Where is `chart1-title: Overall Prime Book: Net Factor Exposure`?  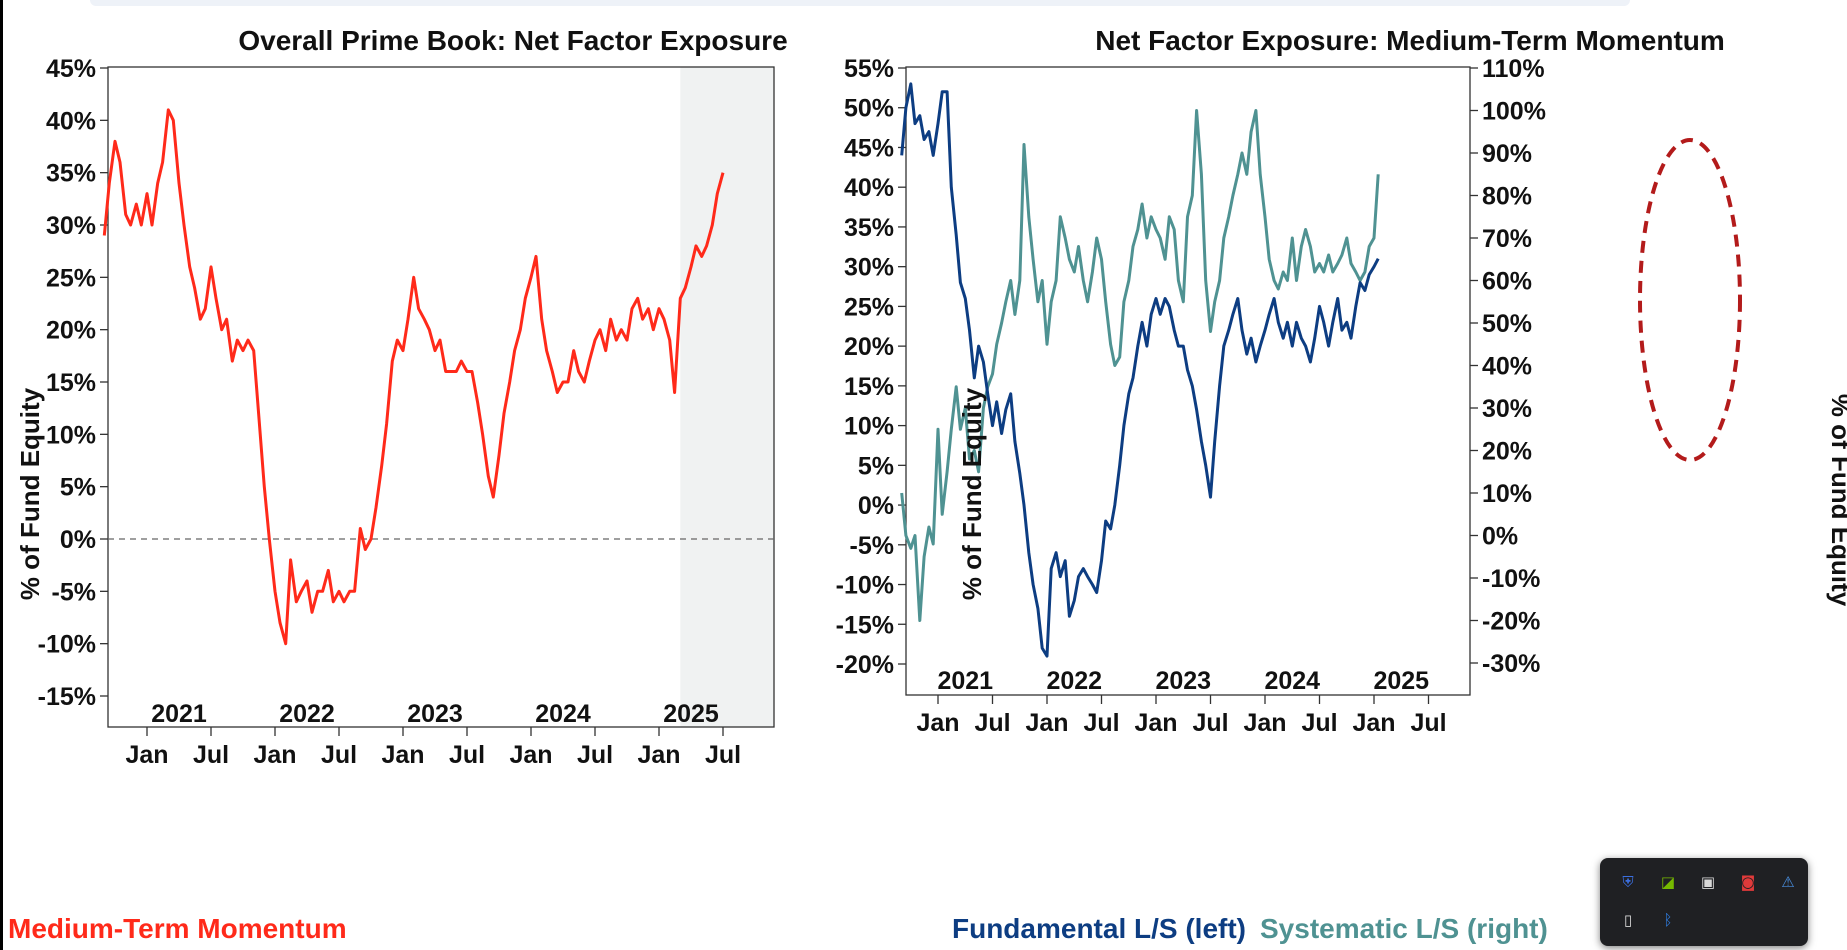 chart1-title: Overall Prime Book: Net Factor Exposure is located at coordinates (512, 40).